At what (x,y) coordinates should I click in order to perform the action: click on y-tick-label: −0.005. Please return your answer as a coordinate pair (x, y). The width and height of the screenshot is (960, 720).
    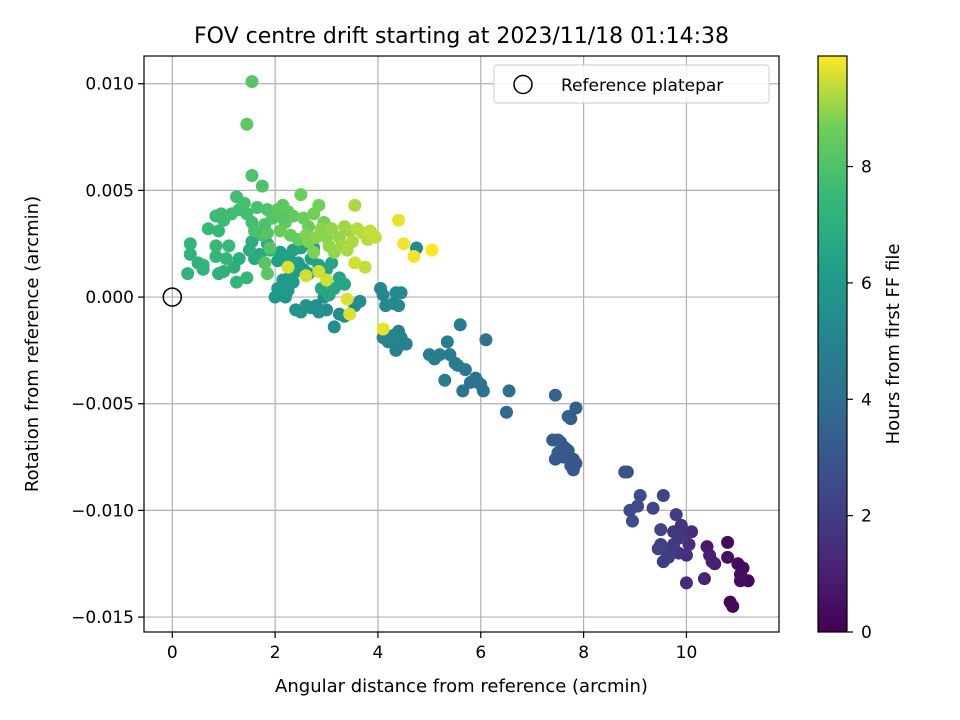
    Looking at the image, I should click on (102, 405).